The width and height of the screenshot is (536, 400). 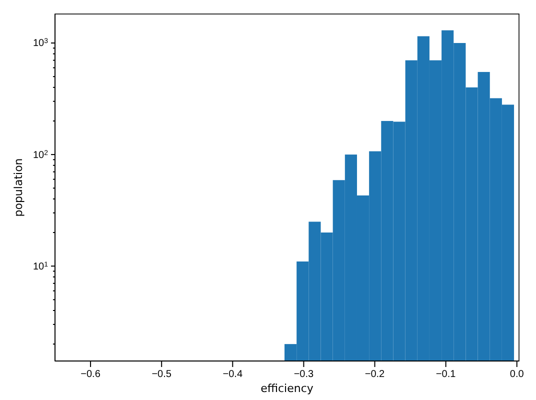 I want to click on x-tick-label: −0.4, so click(x=232, y=374).